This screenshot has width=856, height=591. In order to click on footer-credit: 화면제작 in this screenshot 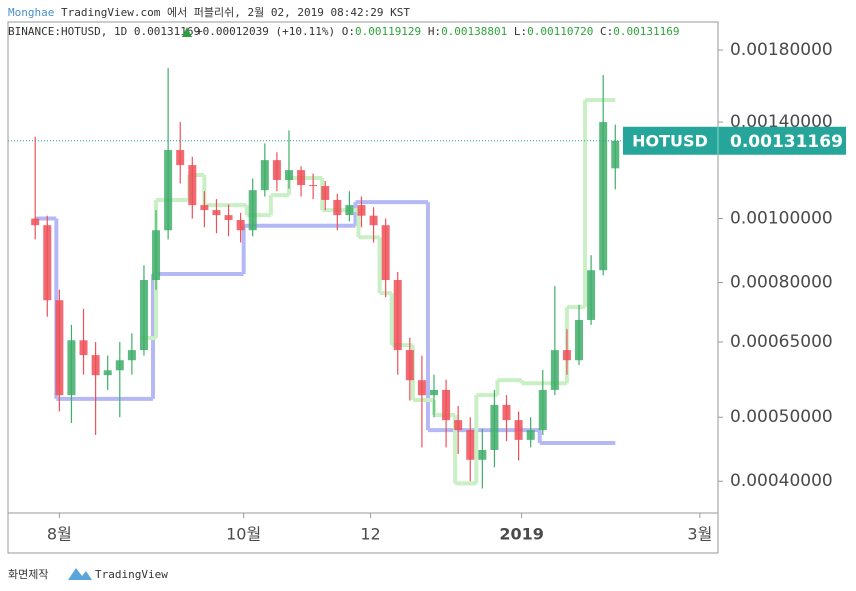, I will do `click(28, 574)`.